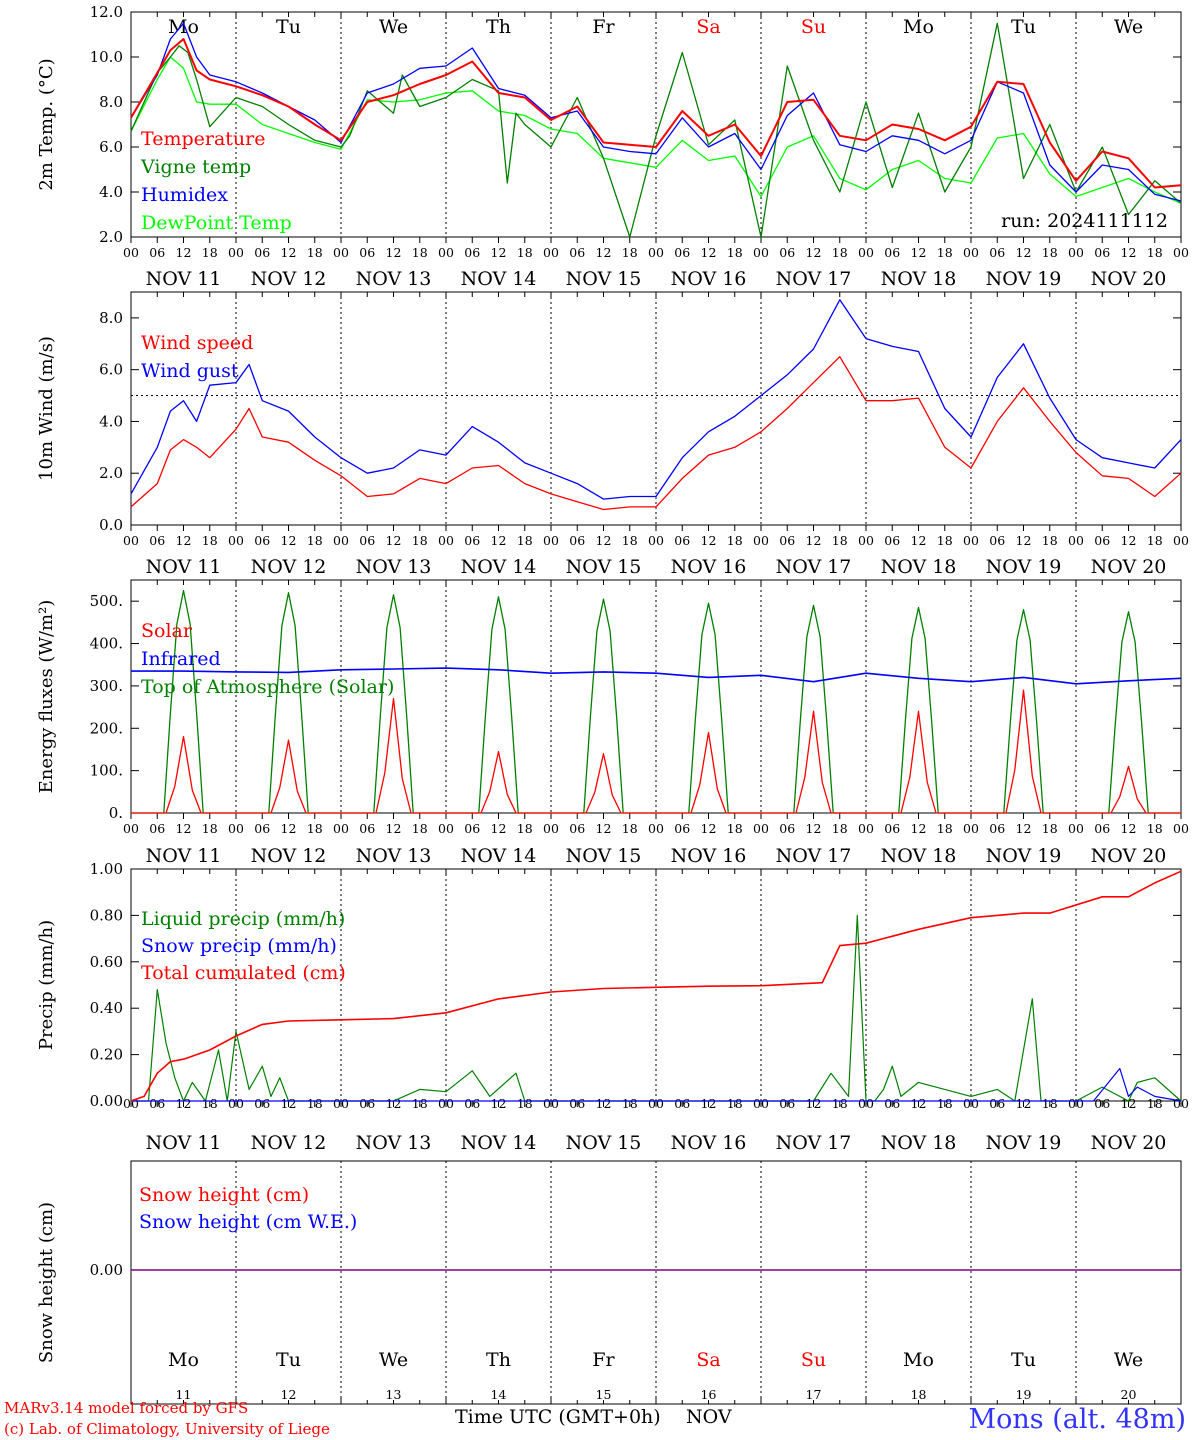 This screenshot has height=1440, width=1194. I want to click on legend-entry: Liquid precip (mm/h), so click(243, 919).